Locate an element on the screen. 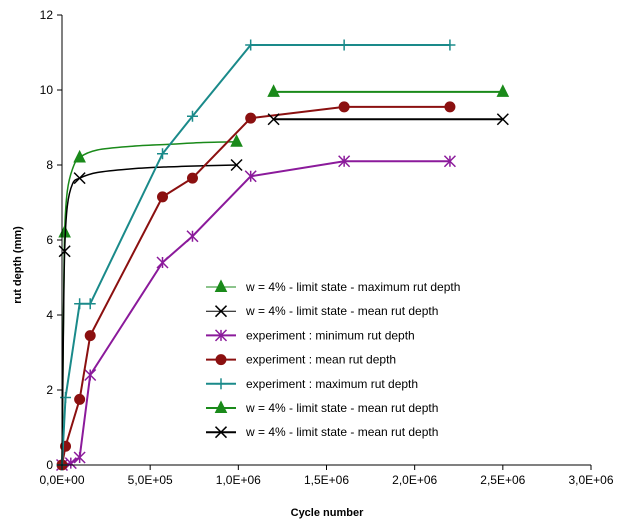 Image resolution: width=618 pixels, height=521 pixels. legend-label: experiment : maximum rut depth is located at coordinates (332, 384).